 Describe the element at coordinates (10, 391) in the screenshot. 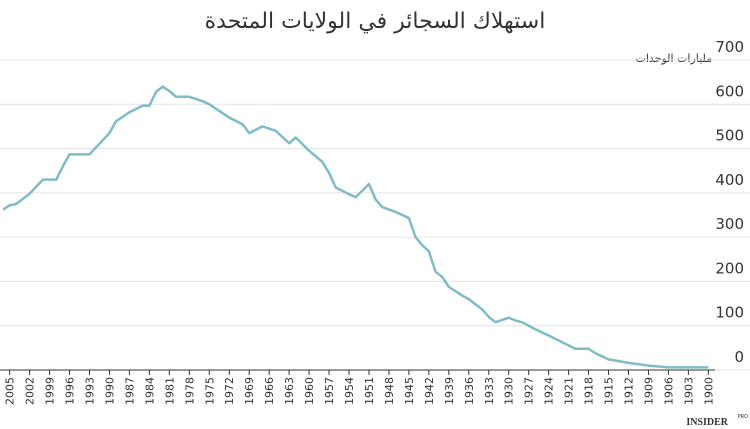

I see `x-tick-label: 2005` at that location.